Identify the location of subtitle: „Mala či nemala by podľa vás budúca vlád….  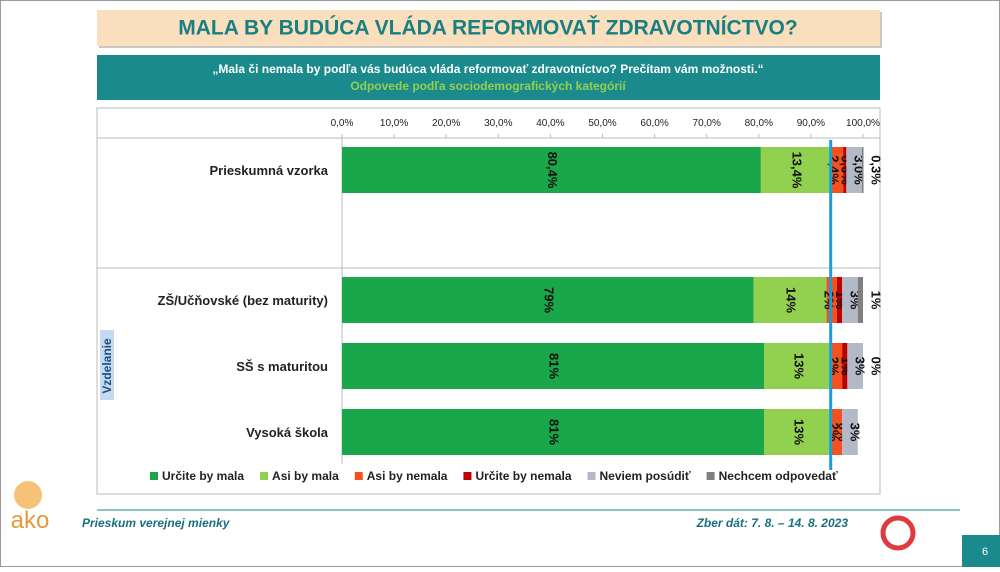
(487, 69).